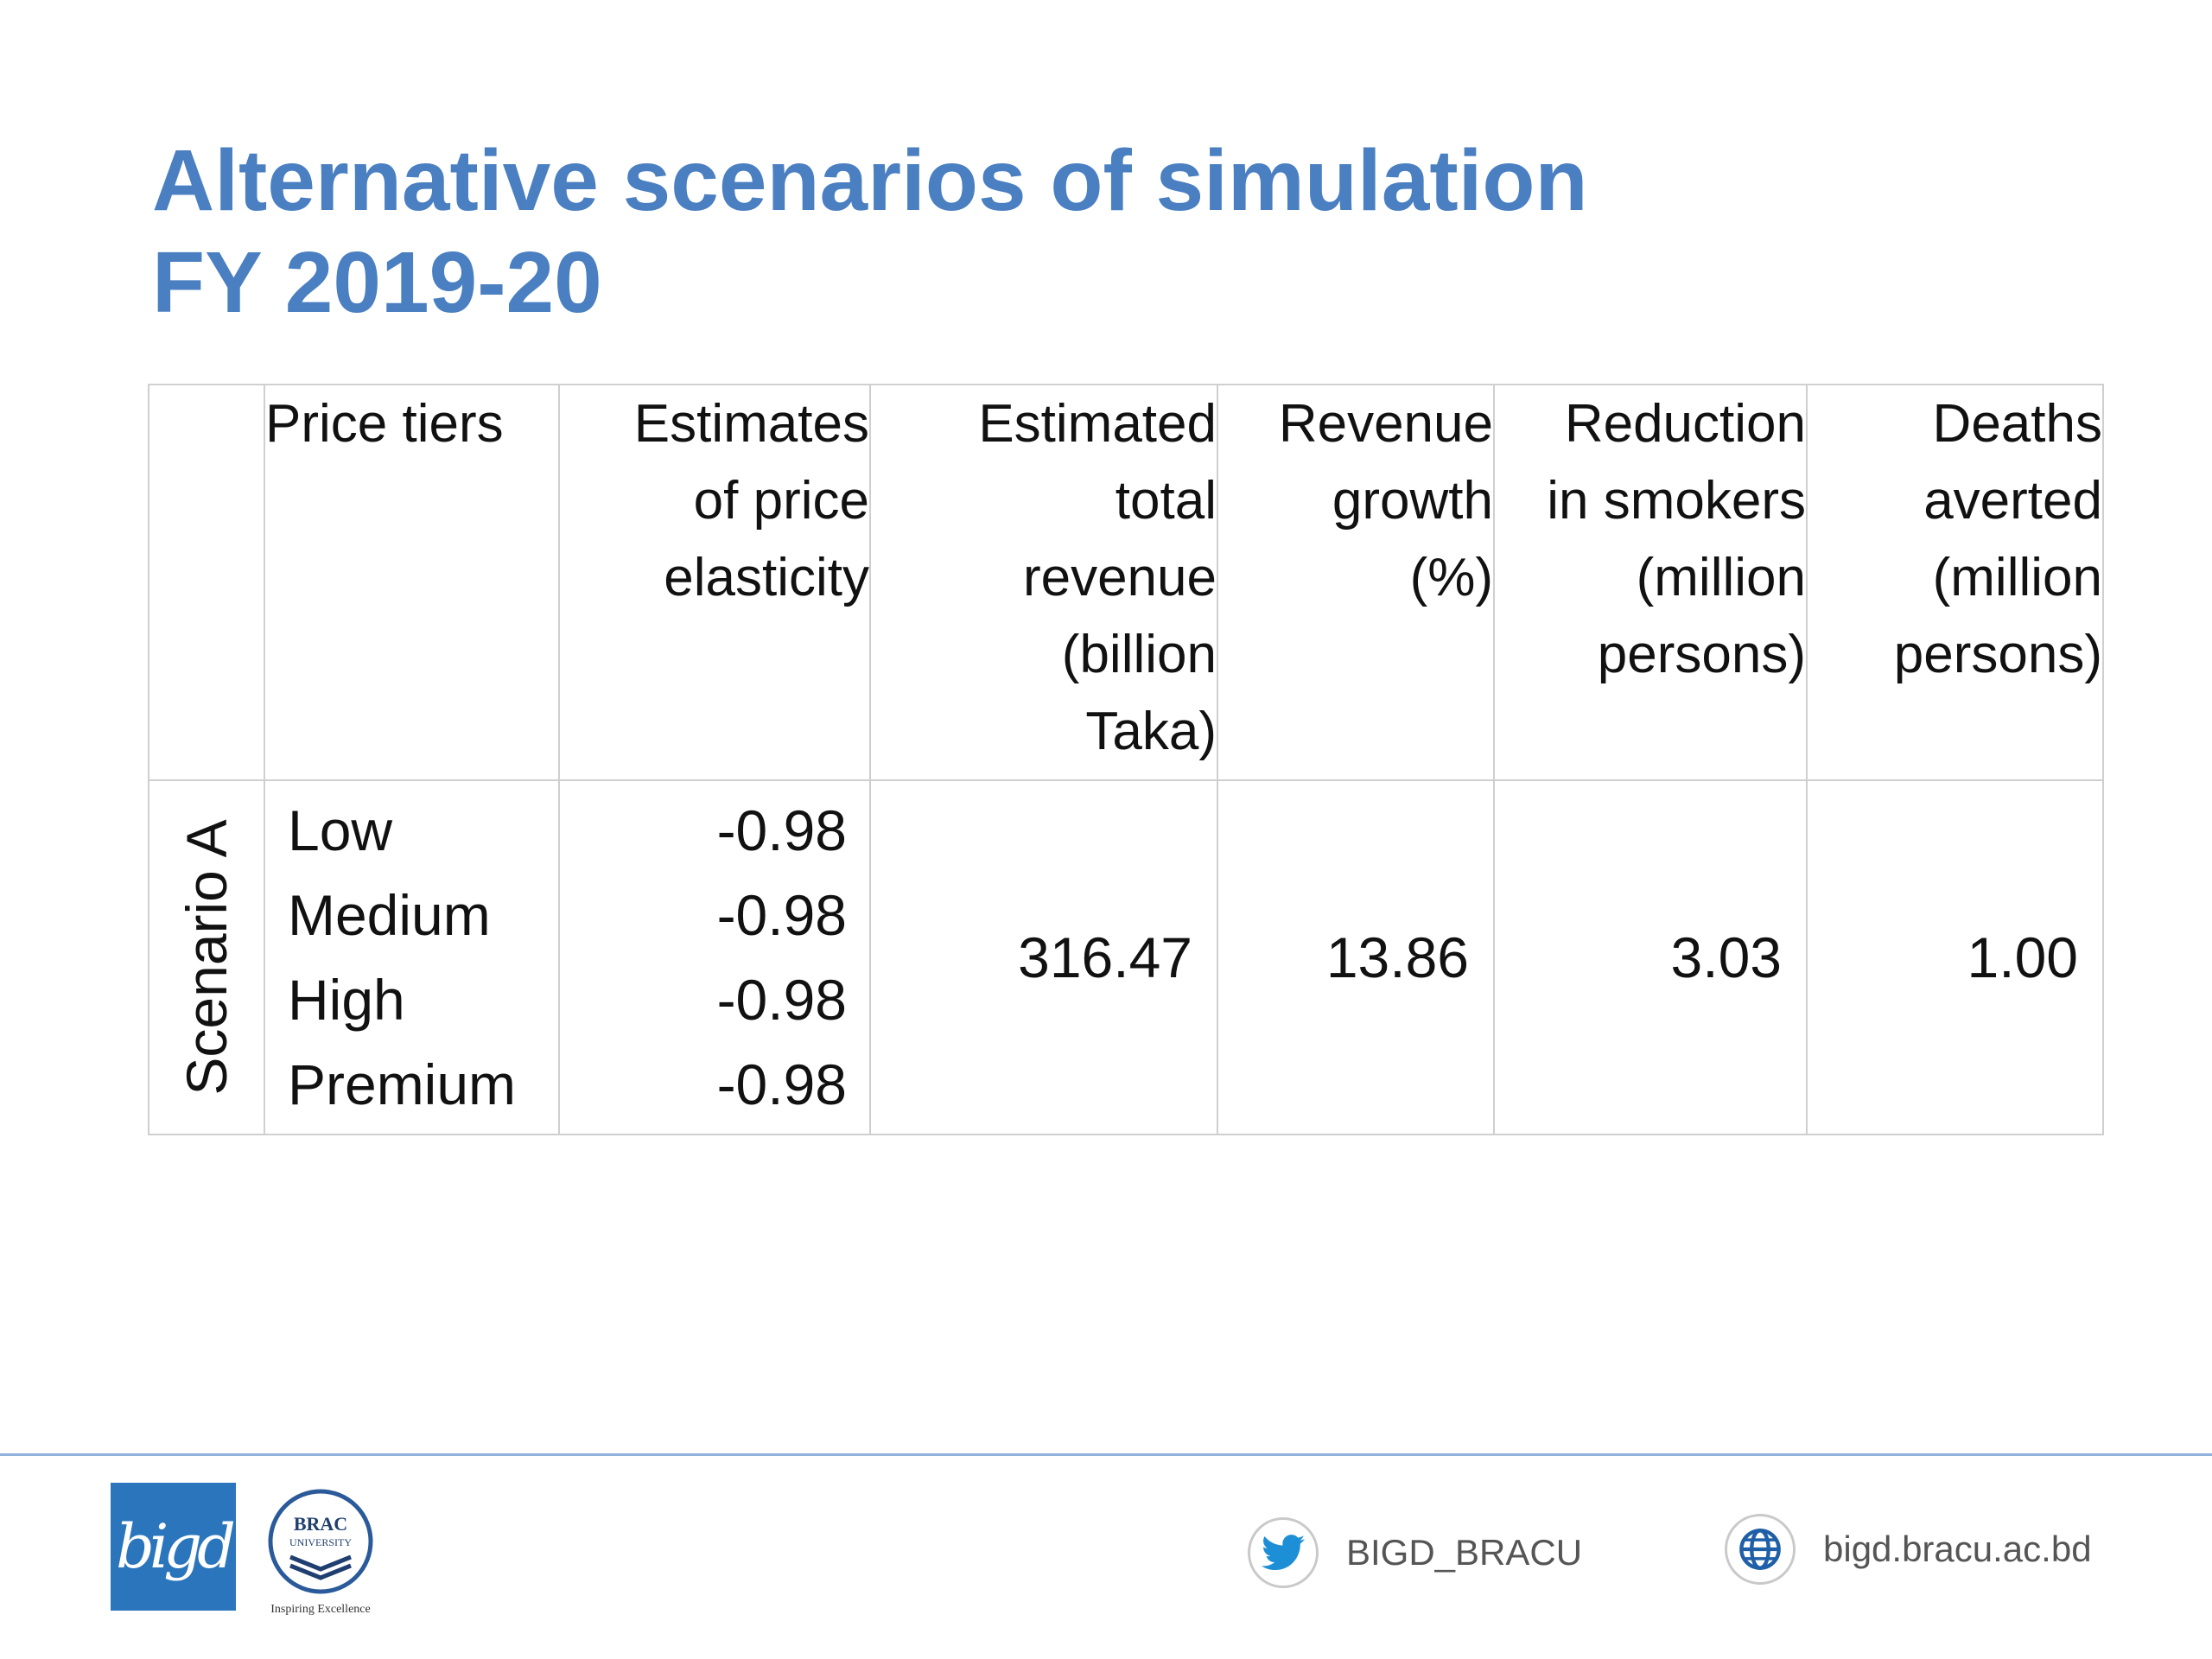 Image resolution: width=2212 pixels, height=1659 pixels. I want to click on total-revenue-value: 316.47, so click(1043, 957).